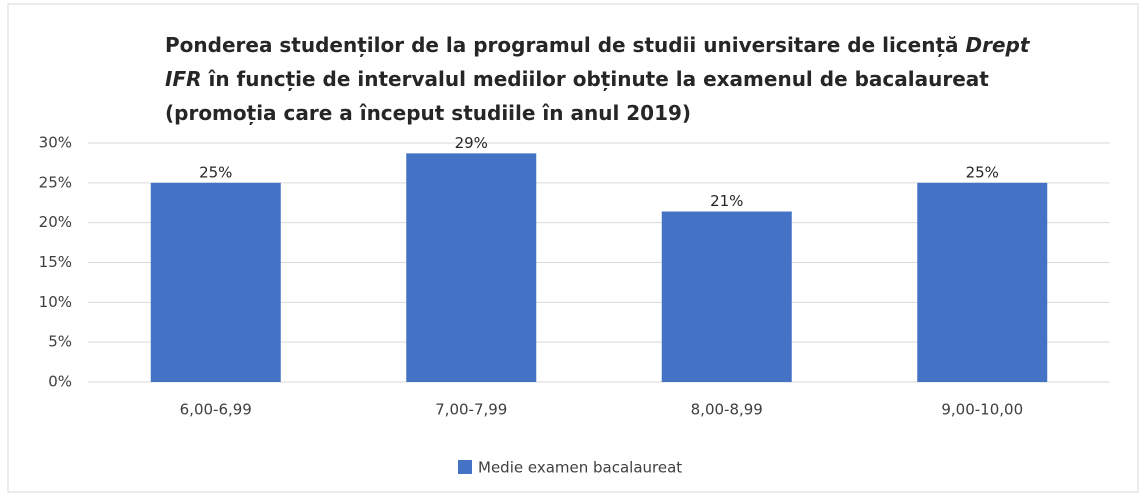 The width and height of the screenshot is (1145, 497). Describe the element at coordinates (55, 262) in the screenshot. I see `y-tick-label: 15%` at that location.